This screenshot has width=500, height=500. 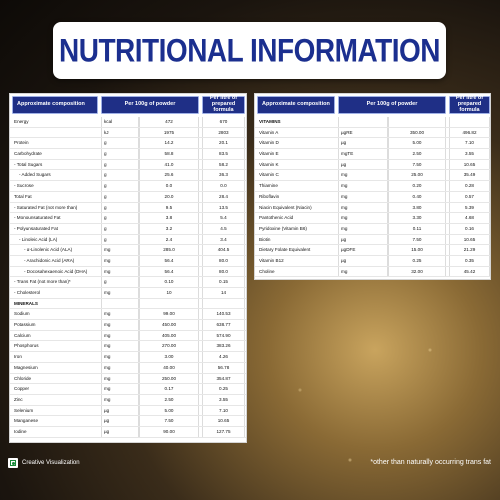 I want to click on row-label: Protein, so click(x=21, y=143).